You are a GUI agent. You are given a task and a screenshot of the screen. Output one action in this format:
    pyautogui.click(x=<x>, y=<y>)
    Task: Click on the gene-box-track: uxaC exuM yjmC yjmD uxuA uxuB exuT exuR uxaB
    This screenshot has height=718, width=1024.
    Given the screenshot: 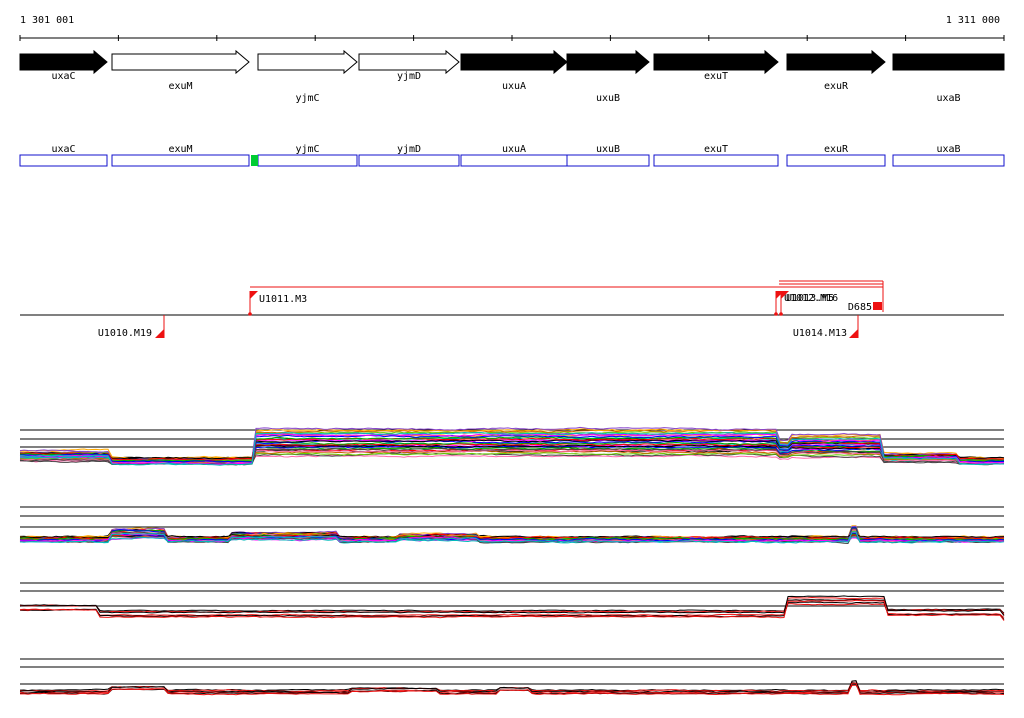 What is the action you would take?
    pyautogui.click(x=512, y=155)
    